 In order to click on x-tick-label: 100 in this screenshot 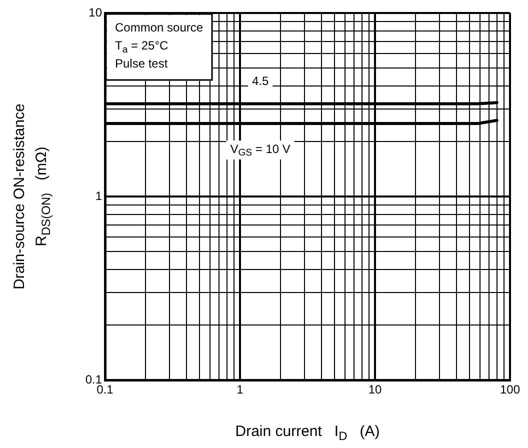, I will do `click(510, 389)`.